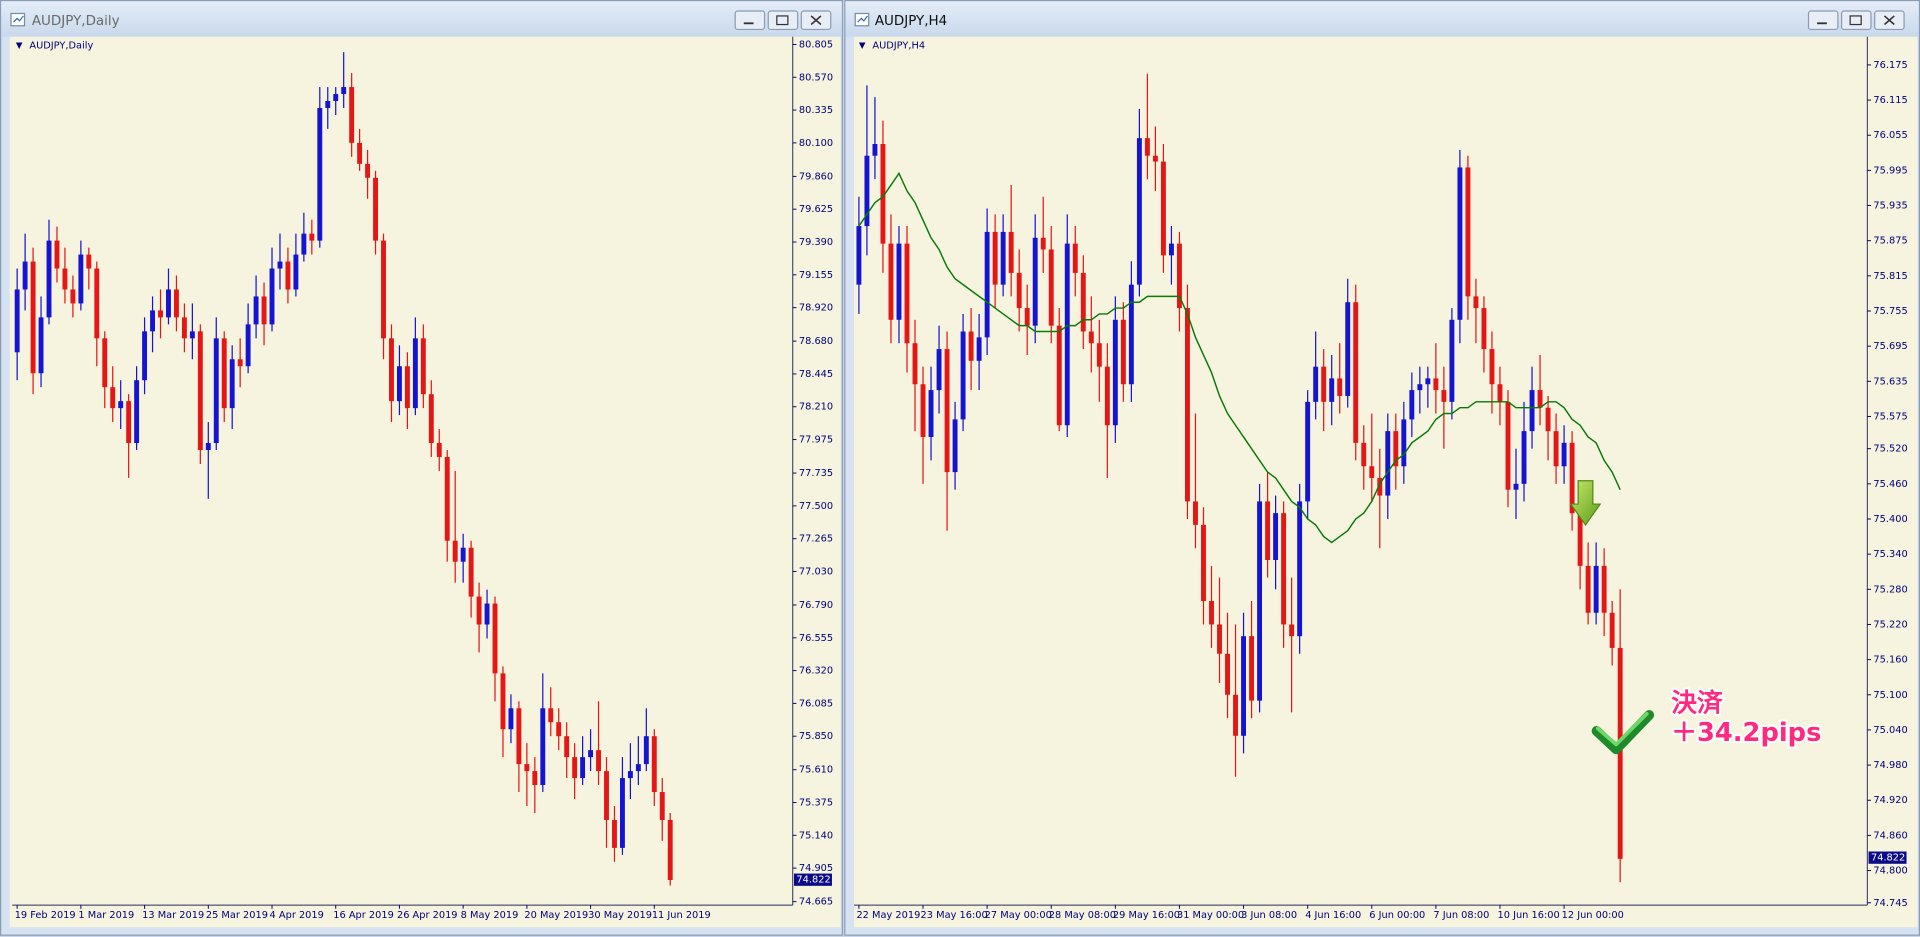  What do you see at coordinates (1890, 65) in the screenshot?
I see `y-tick-label: 76.175` at bounding box center [1890, 65].